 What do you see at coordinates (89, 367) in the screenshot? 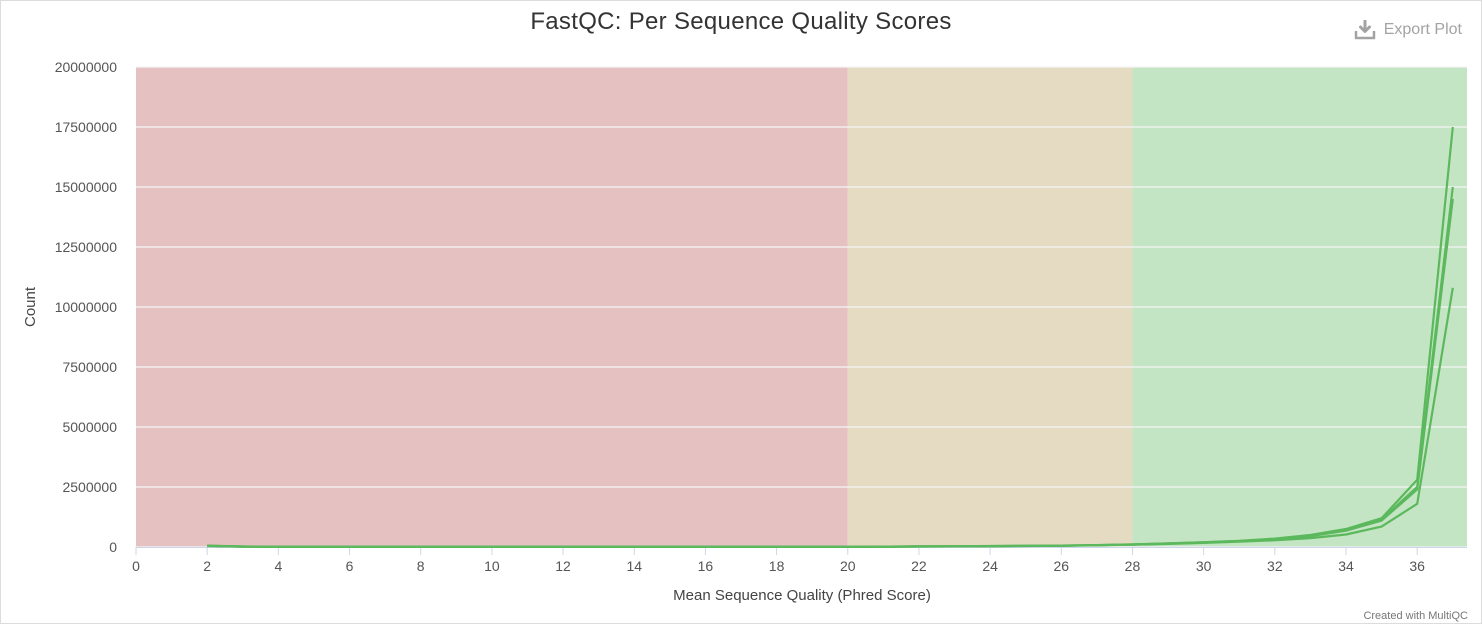
I see `y-tick-label: 7500000` at bounding box center [89, 367].